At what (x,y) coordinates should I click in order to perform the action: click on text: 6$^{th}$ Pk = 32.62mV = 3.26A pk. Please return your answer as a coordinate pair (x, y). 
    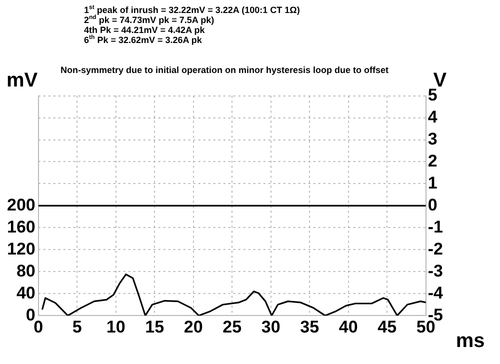
    Looking at the image, I should click on (143, 40).